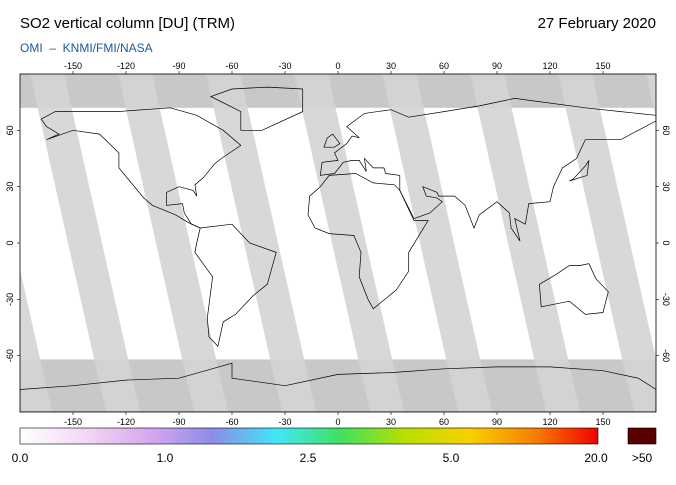  What do you see at coordinates (308, 458) in the screenshot?
I see `colorbar-label: 2.5` at bounding box center [308, 458].